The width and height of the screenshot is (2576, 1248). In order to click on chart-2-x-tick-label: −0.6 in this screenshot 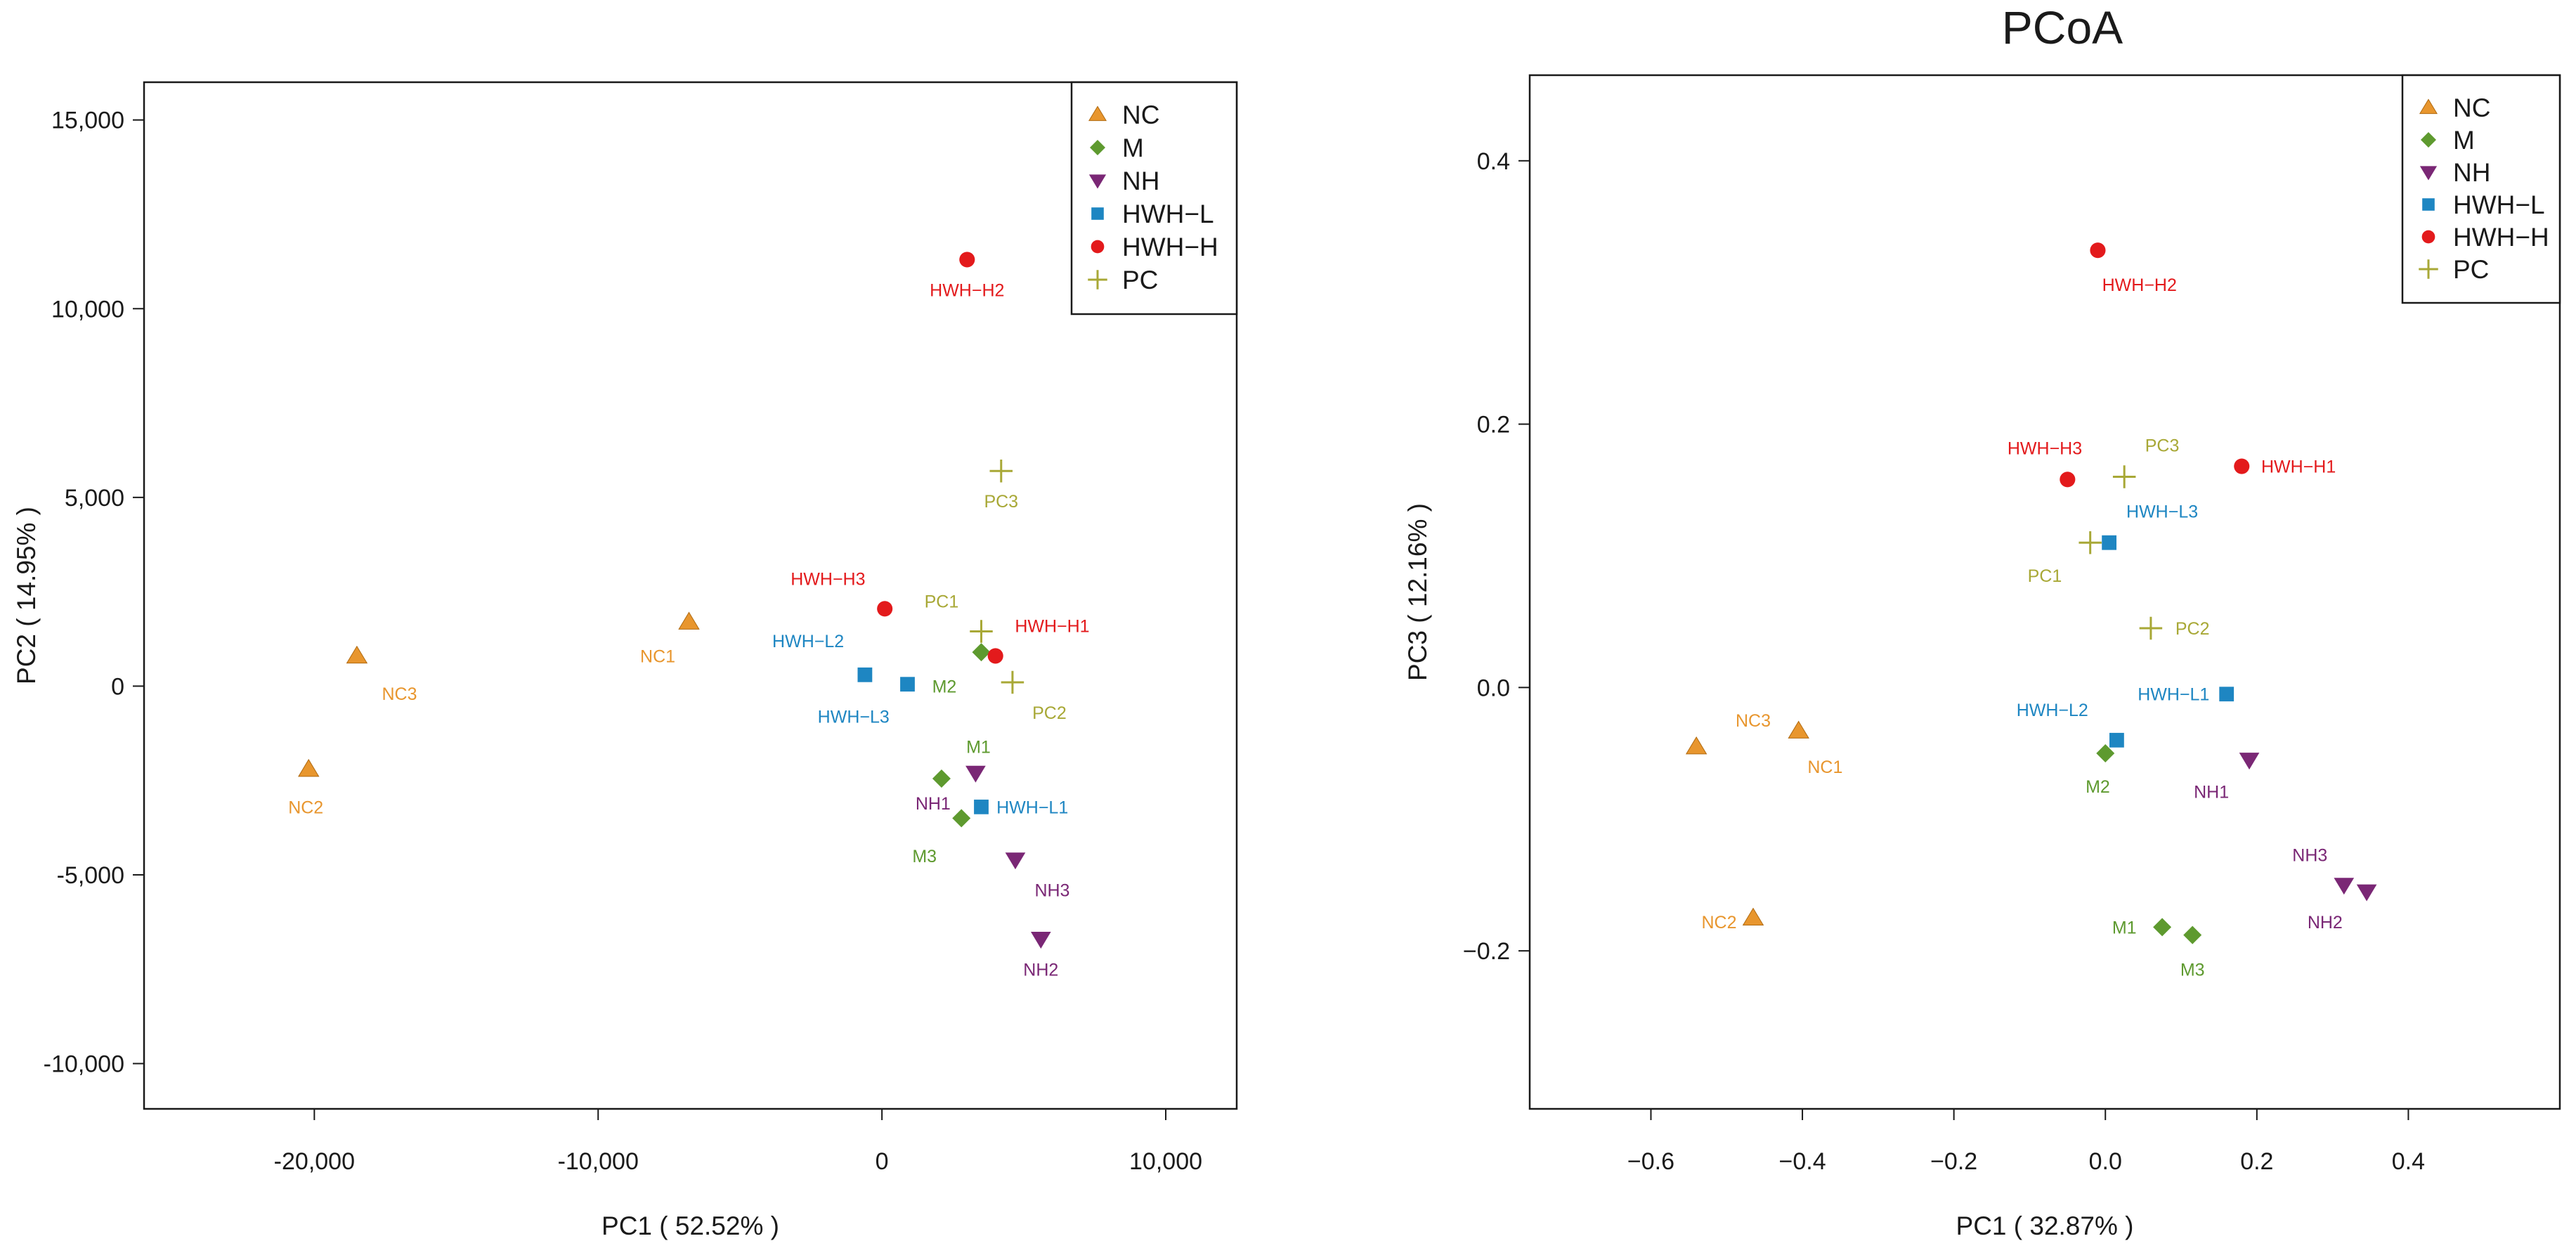, I will do `click(1650, 1161)`.